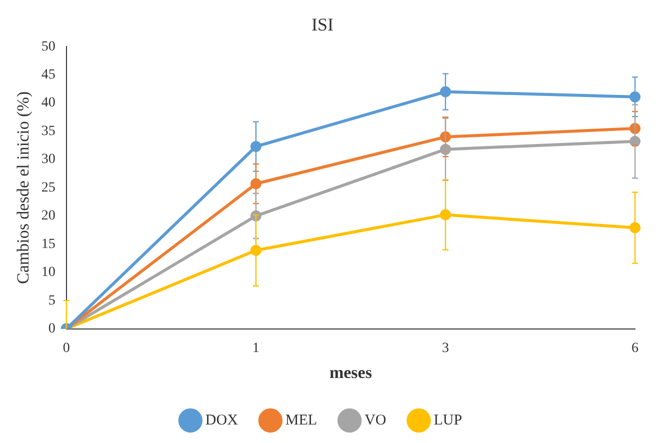 The width and height of the screenshot is (660, 443). I want to click on y-tick-label: 30, so click(48, 160).